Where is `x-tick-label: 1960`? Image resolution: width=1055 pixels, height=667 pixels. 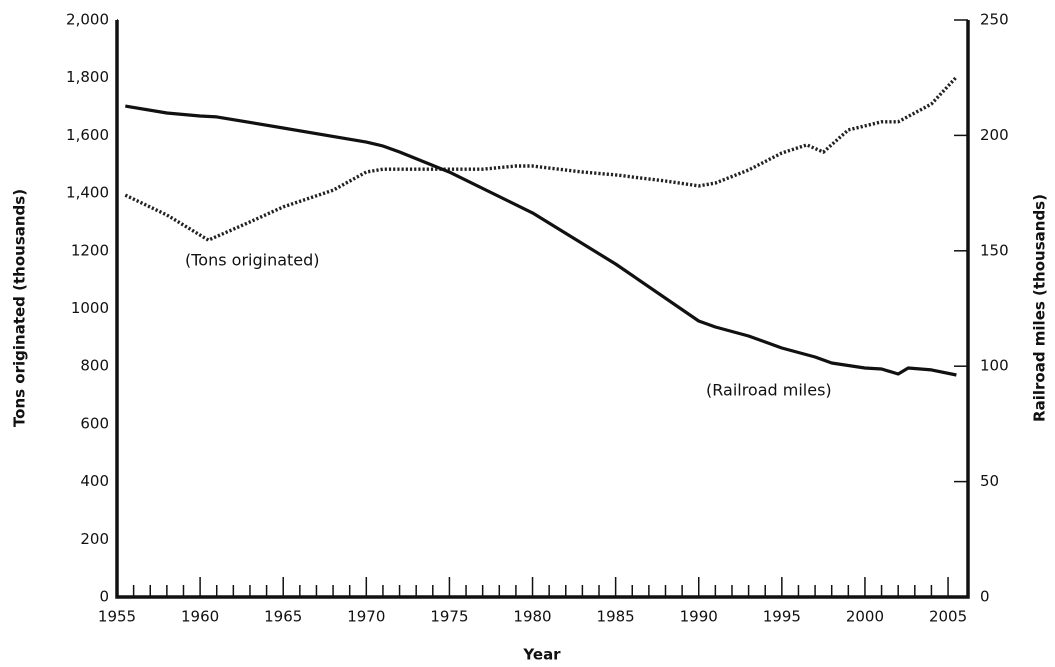
x-tick-label: 1960 is located at coordinates (200, 617).